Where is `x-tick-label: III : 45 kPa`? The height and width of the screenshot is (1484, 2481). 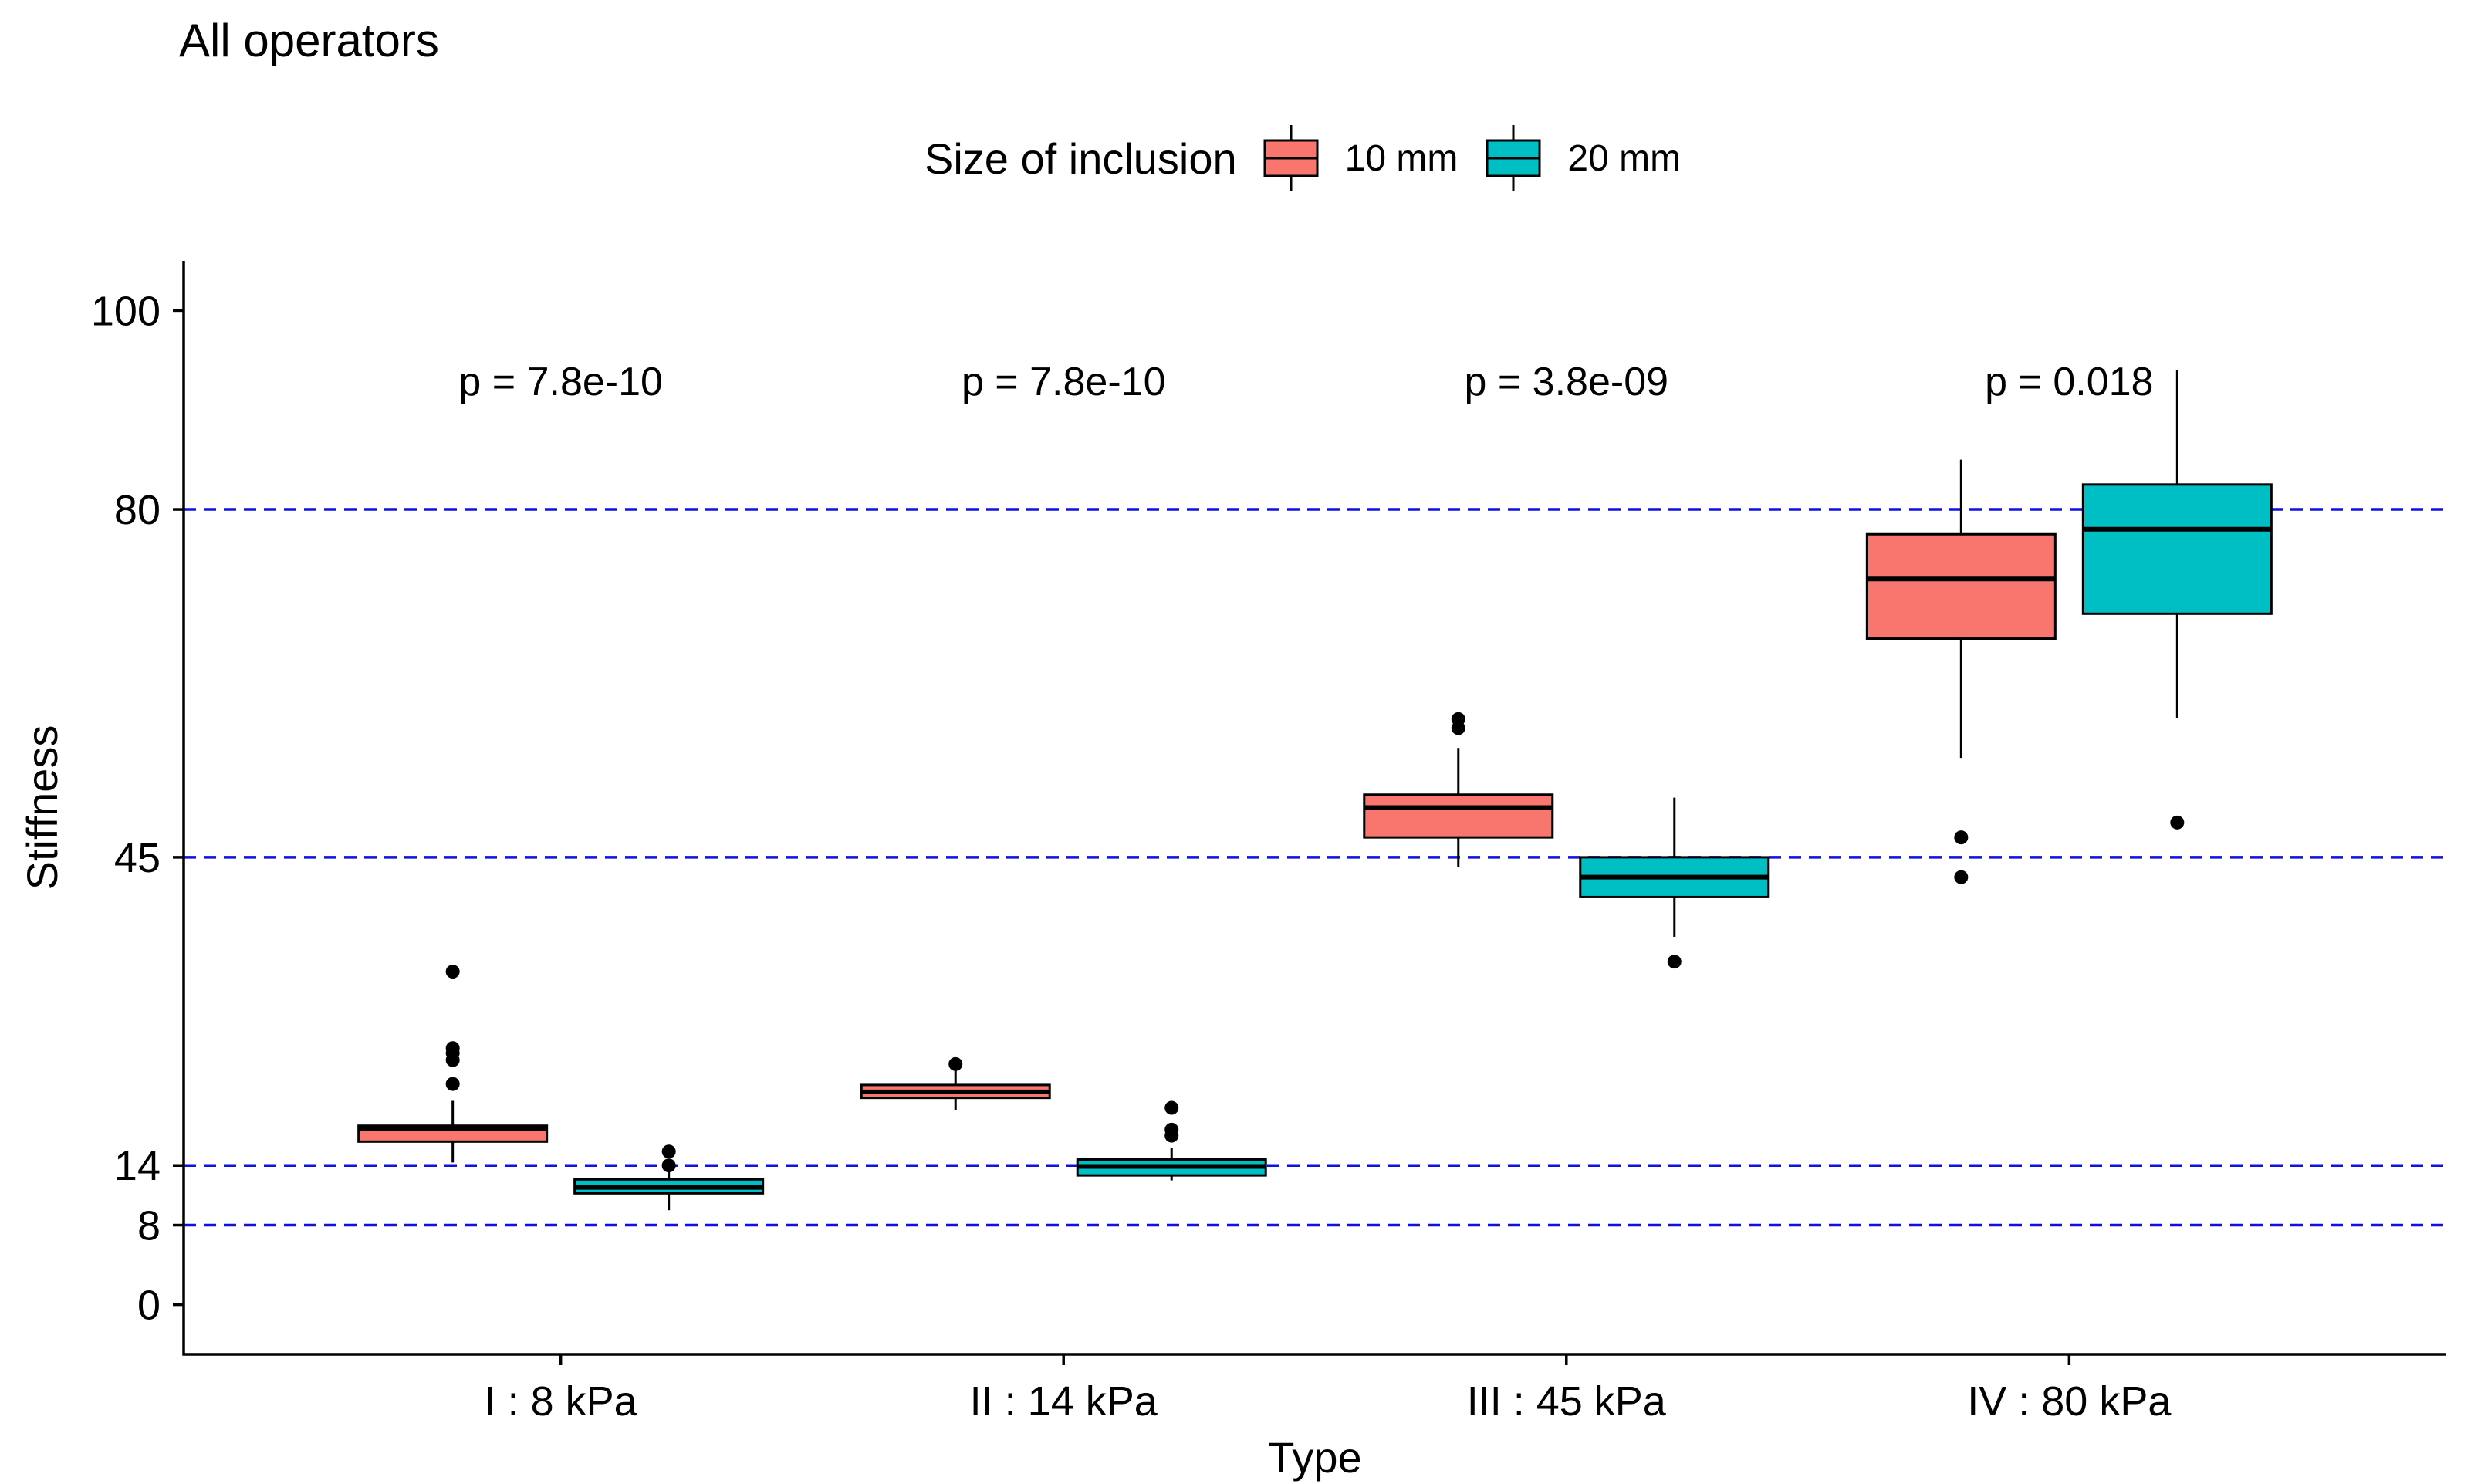
x-tick-label: III : 45 kPa is located at coordinates (1567, 1401).